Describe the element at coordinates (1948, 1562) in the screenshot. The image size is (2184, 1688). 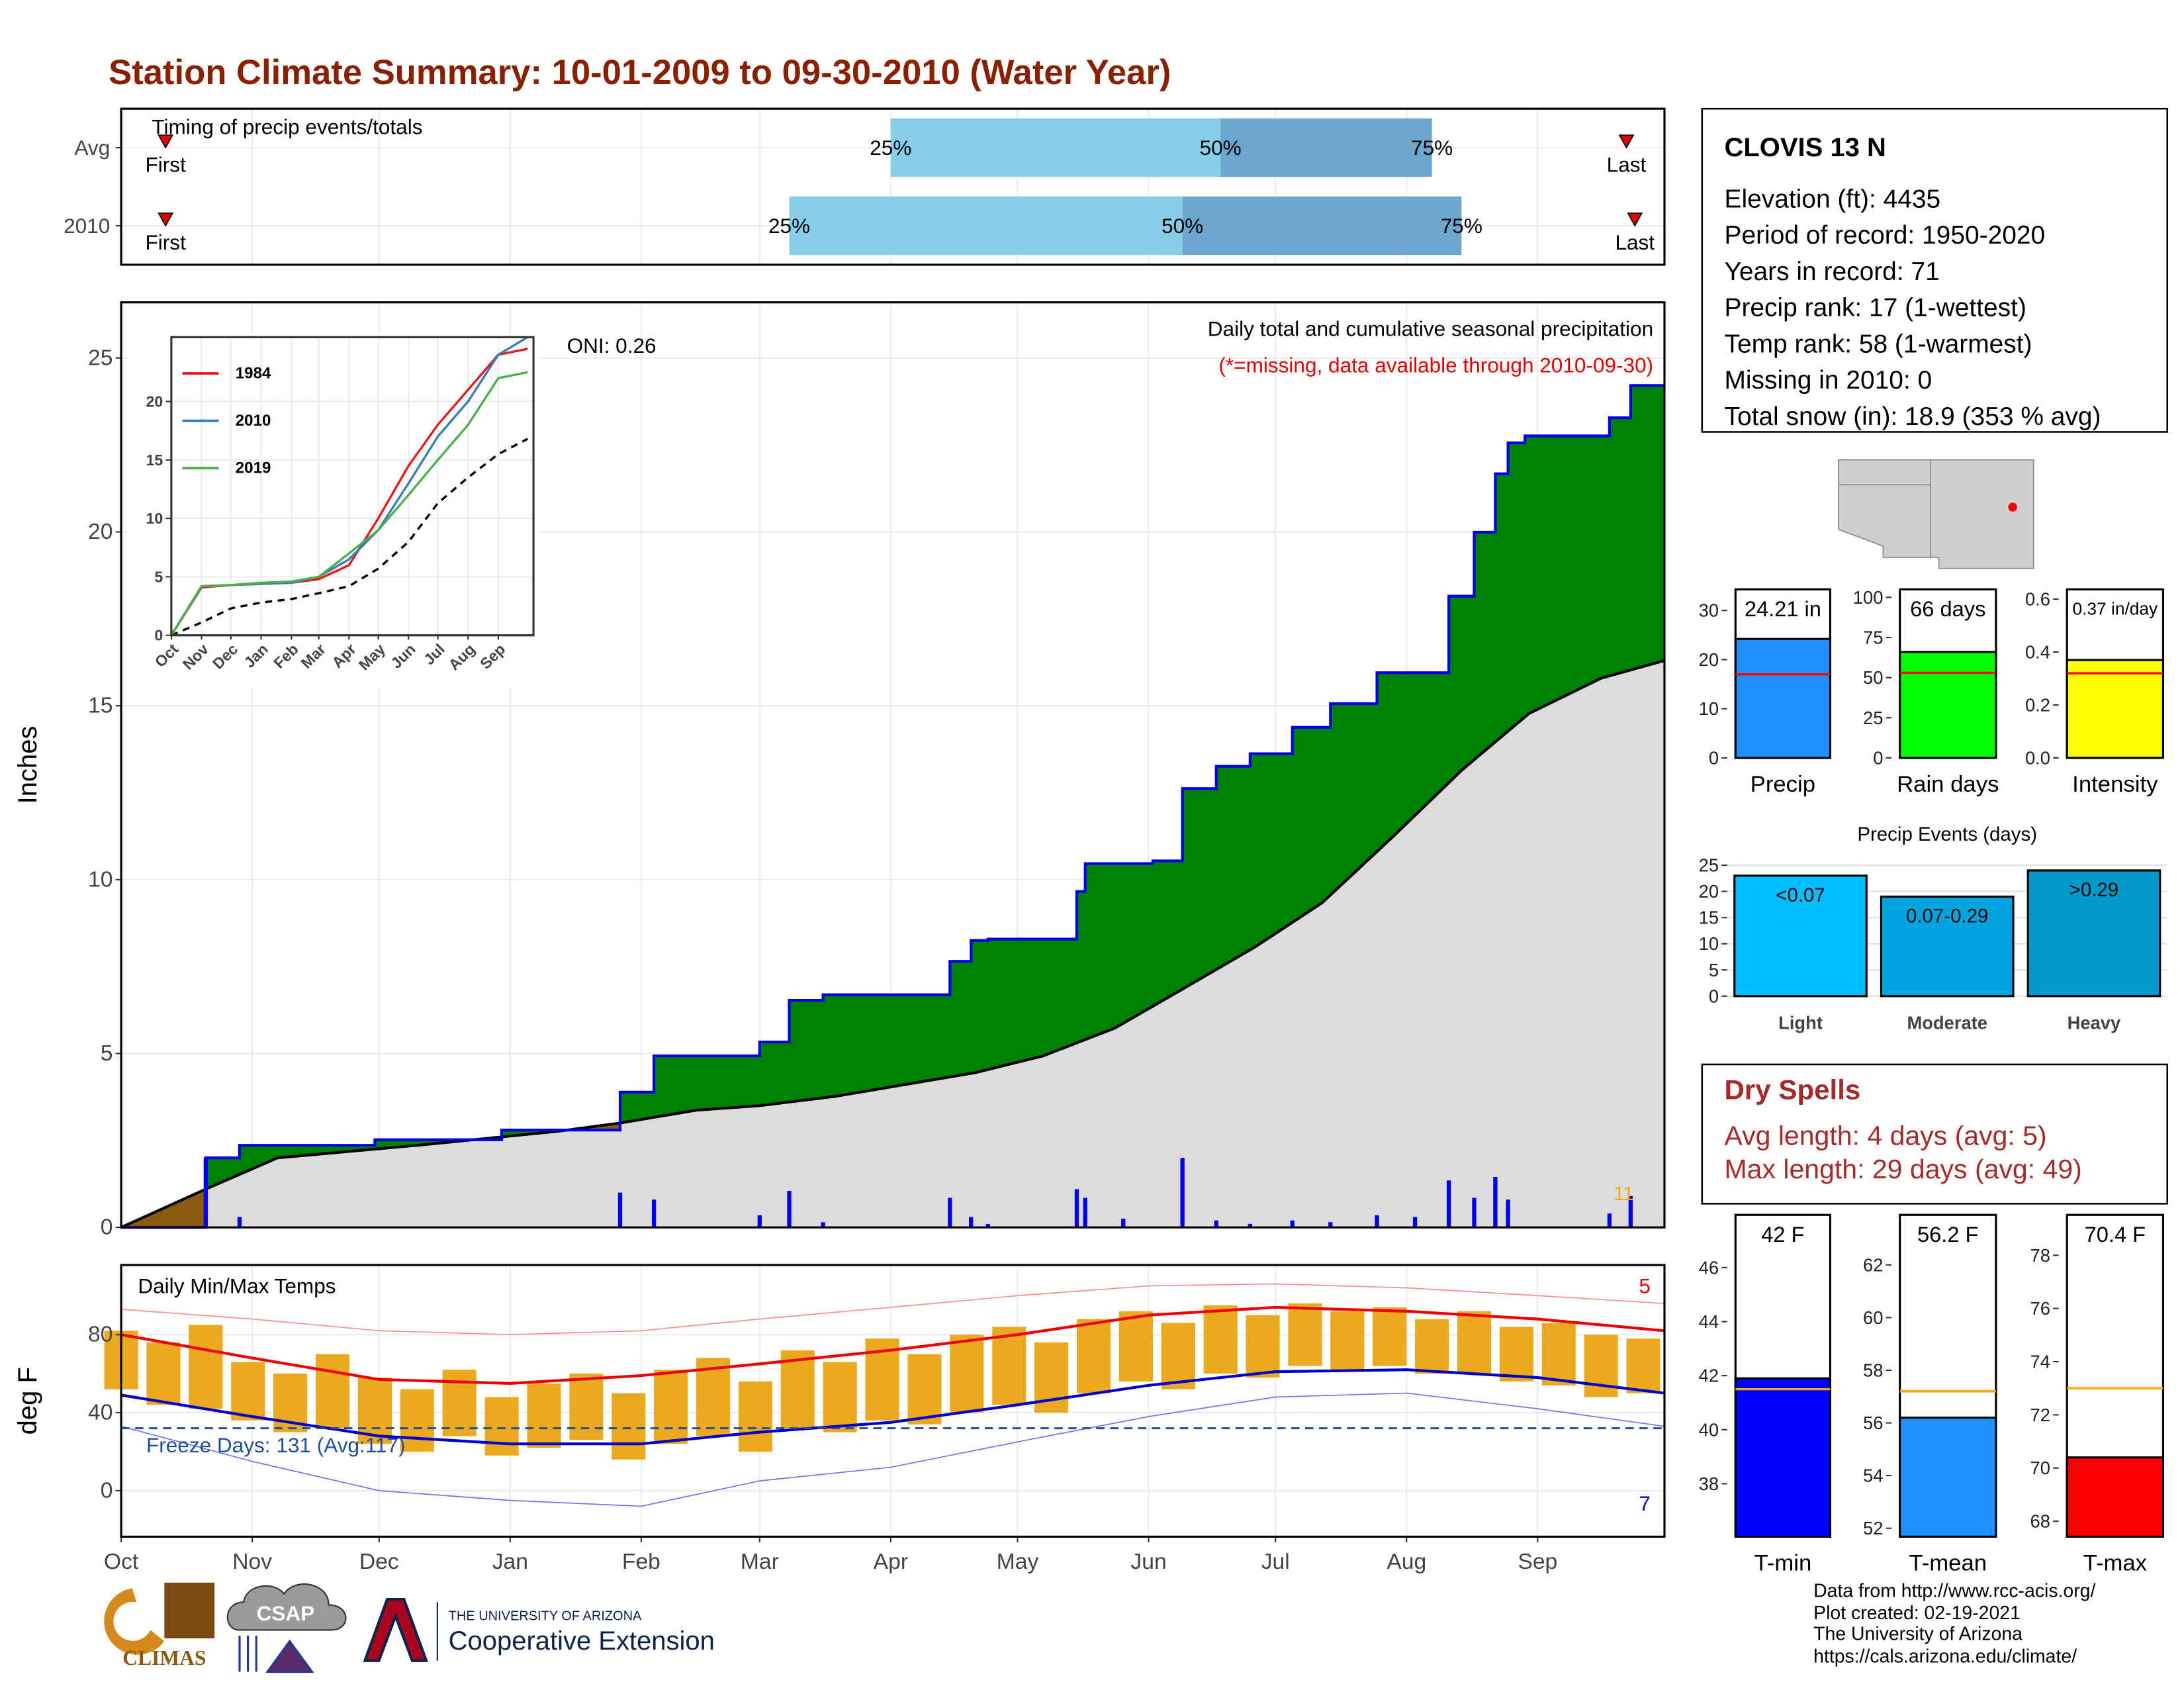
I see `category-label: T-mean` at that location.